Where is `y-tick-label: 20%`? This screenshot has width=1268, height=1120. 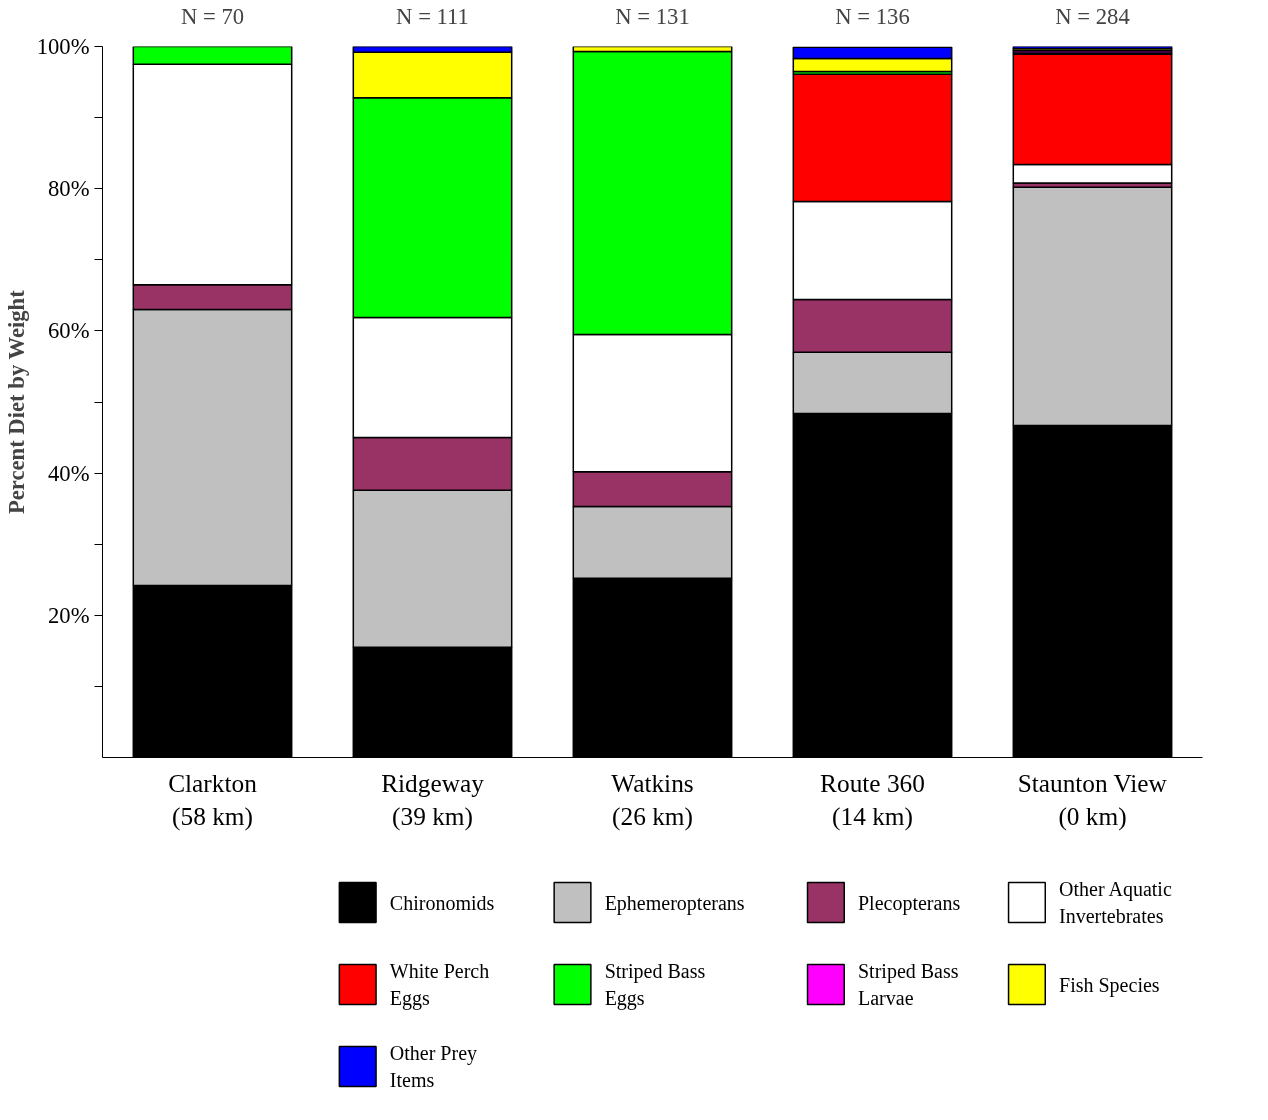
y-tick-label: 20% is located at coordinates (68, 615).